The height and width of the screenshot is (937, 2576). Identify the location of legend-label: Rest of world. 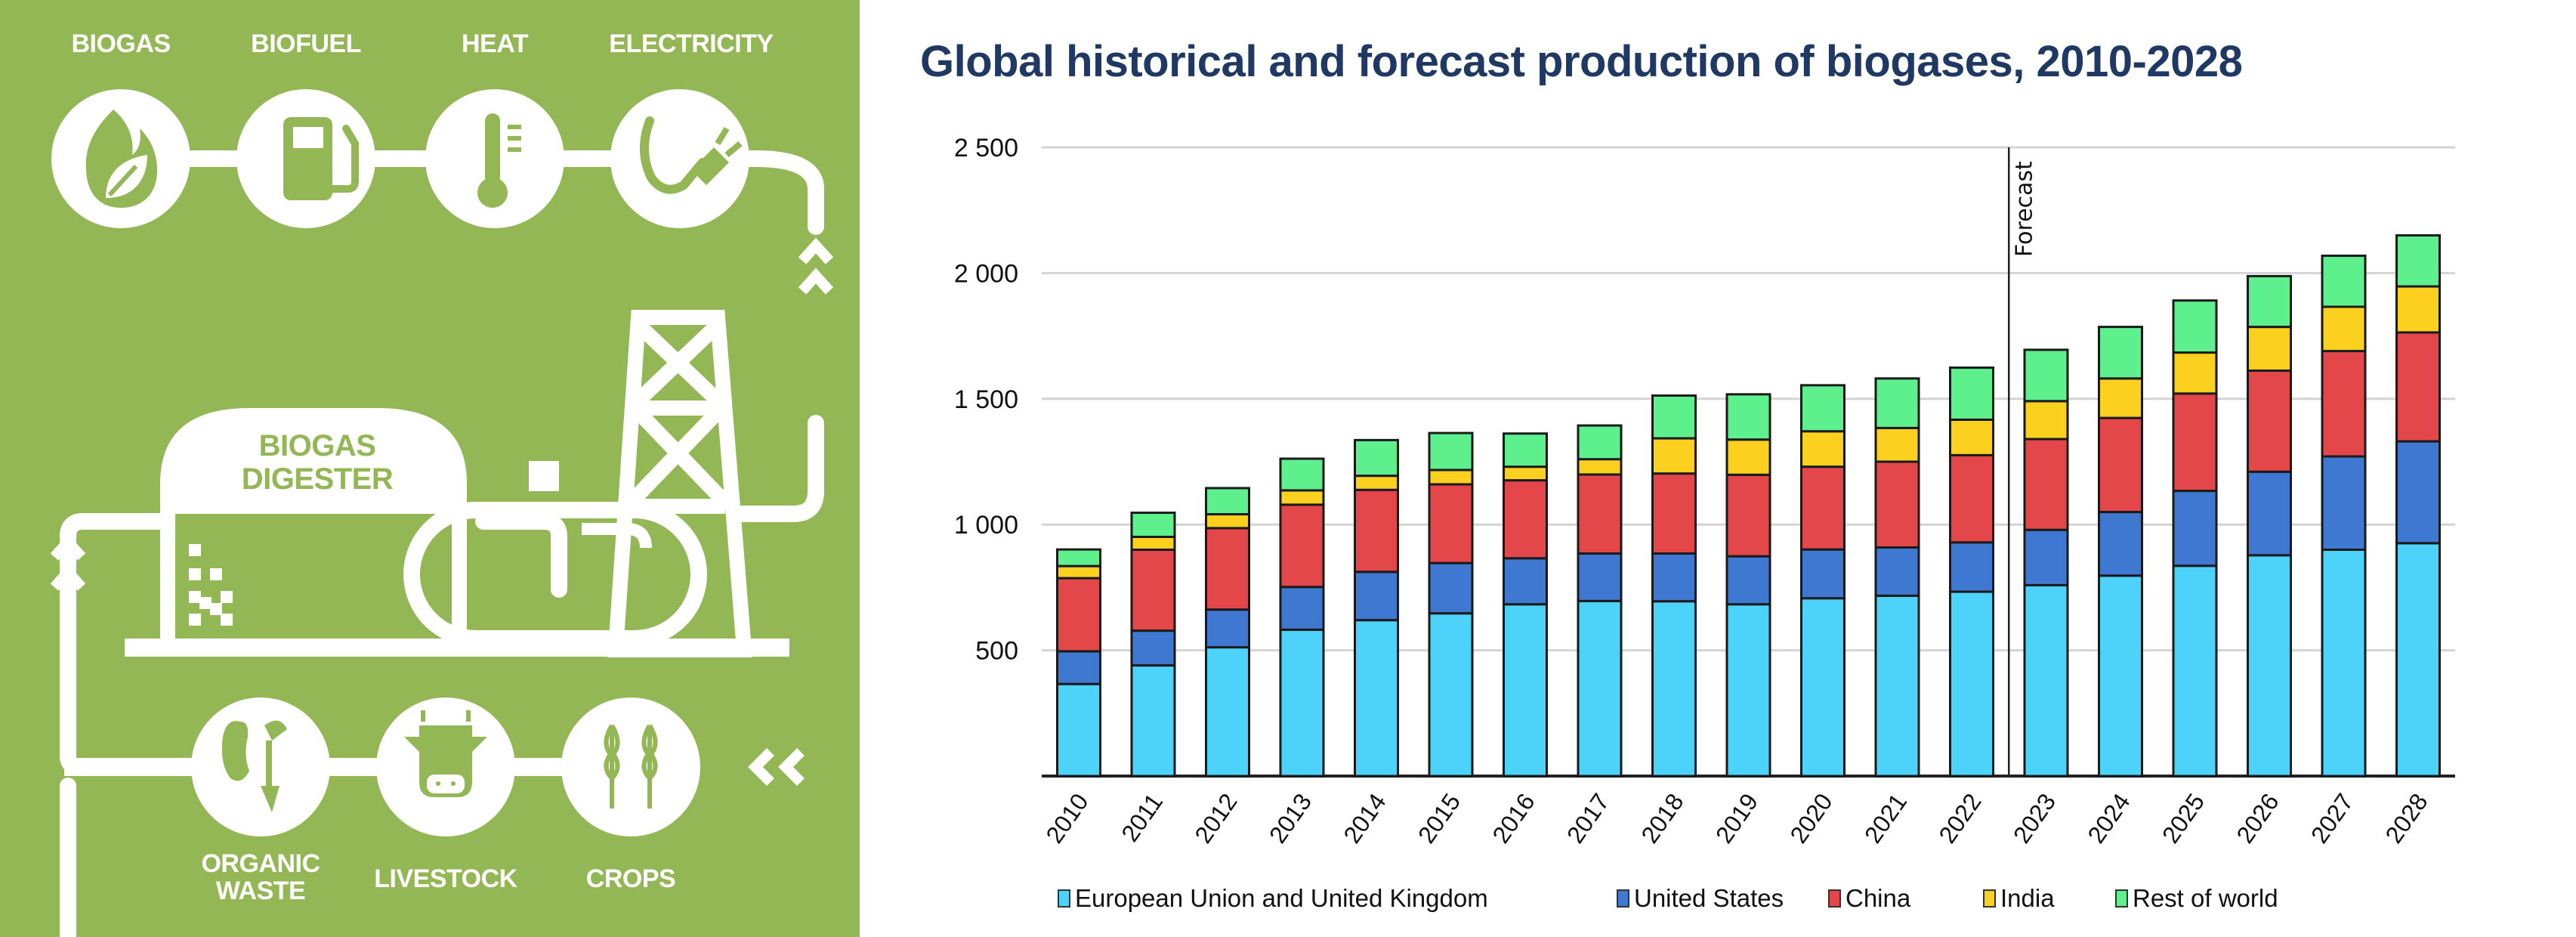
(2205, 898).